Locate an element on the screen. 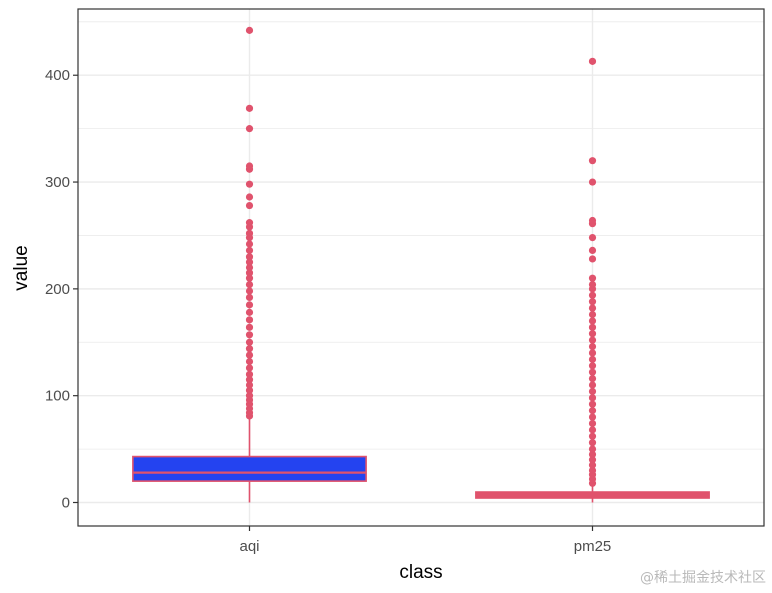 The image size is (772, 593). x-axis: aqi pm25 is located at coordinates (425, 540).